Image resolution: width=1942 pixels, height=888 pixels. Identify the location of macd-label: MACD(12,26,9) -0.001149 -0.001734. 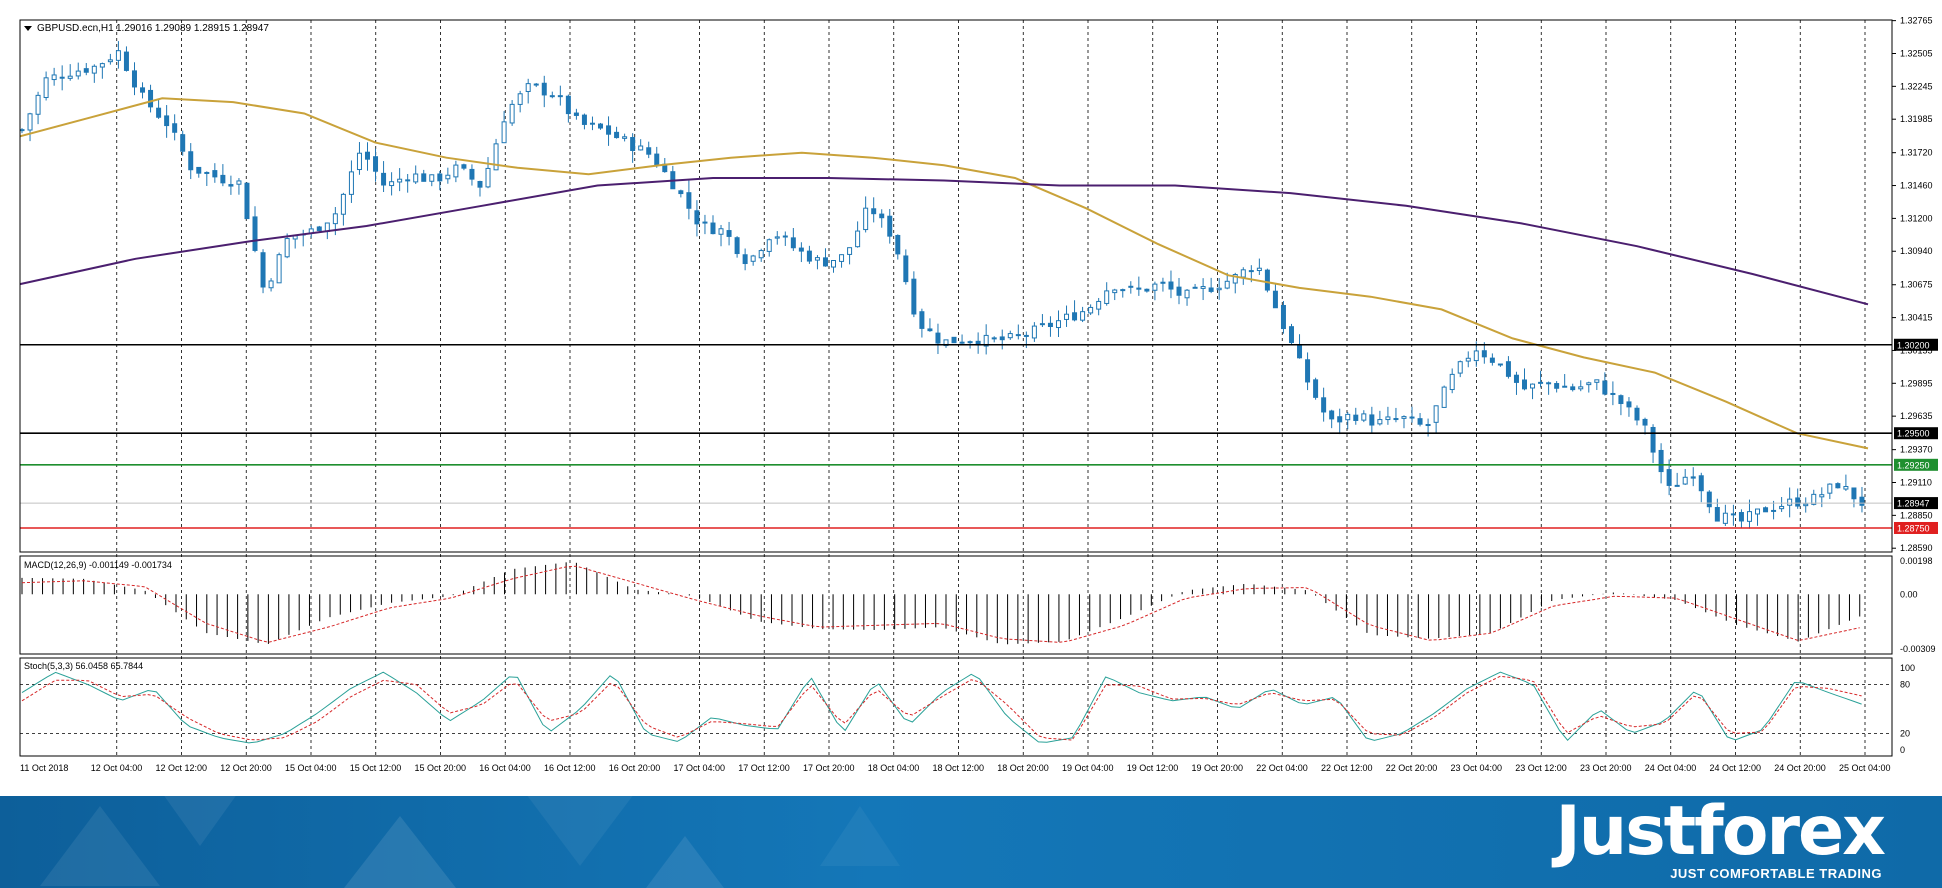
(98, 565).